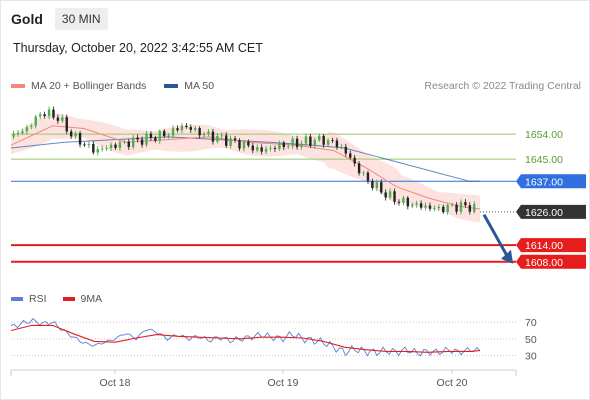 This screenshot has height=400, width=590. Describe the element at coordinates (295, 19) in the screenshot. I see `chart-header: Gold 30 MIN` at that location.